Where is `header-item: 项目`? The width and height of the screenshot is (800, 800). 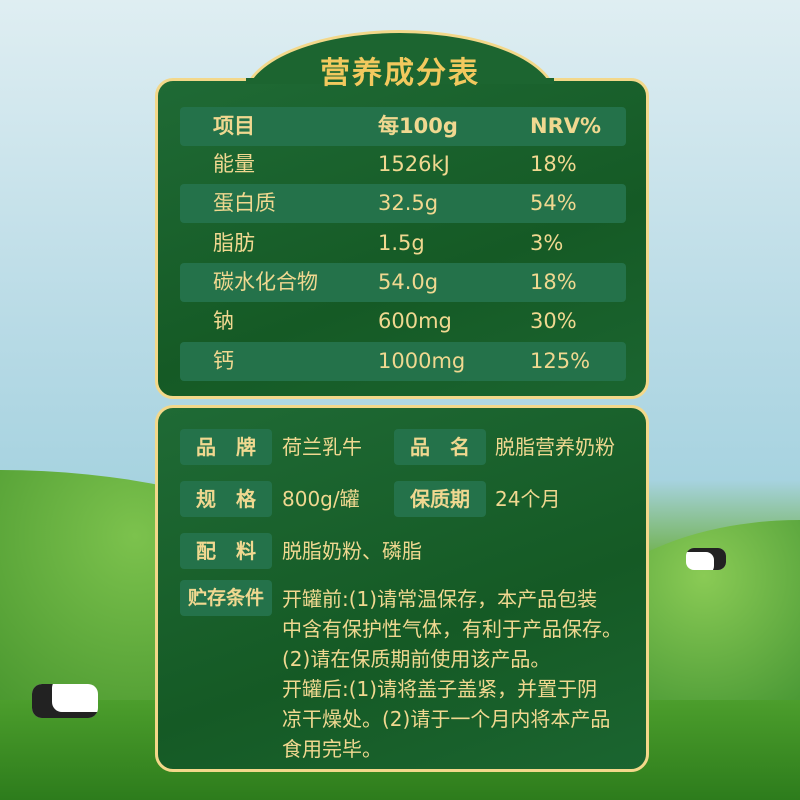
header-item: 项目 is located at coordinates (234, 126).